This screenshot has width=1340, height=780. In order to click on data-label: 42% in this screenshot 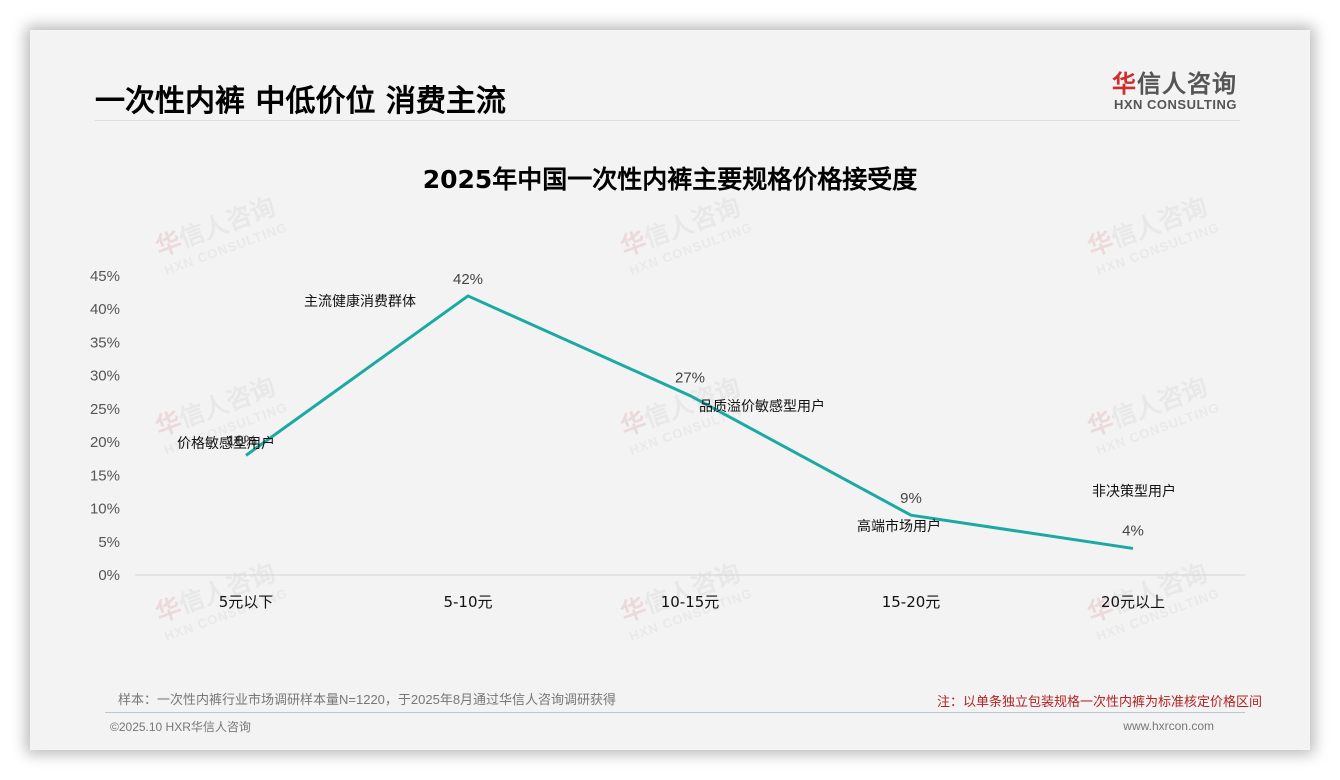, I will do `click(468, 279)`.